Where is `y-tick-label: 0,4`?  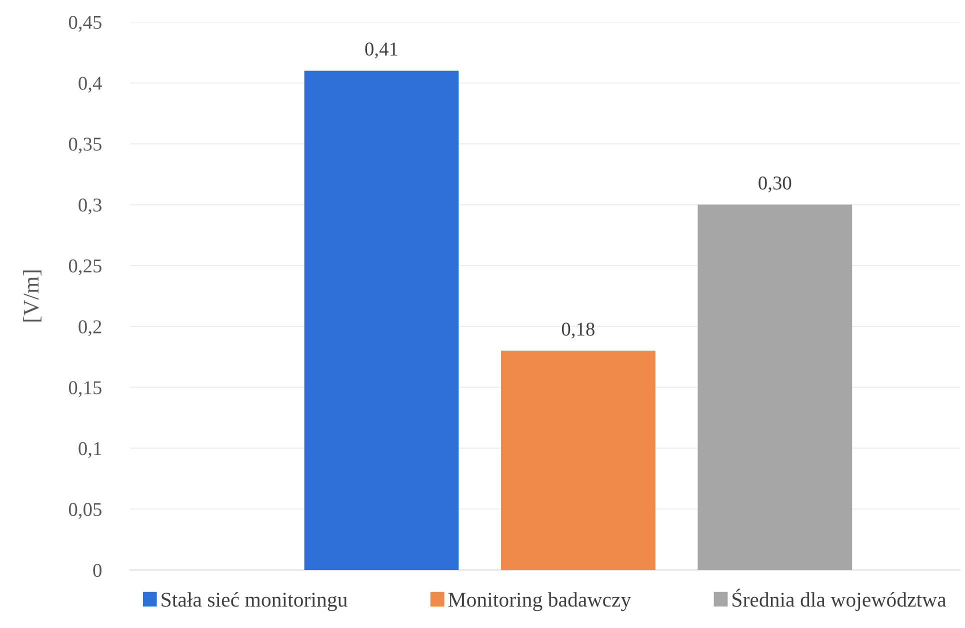 y-tick-label: 0,4 is located at coordinates (90, 84).